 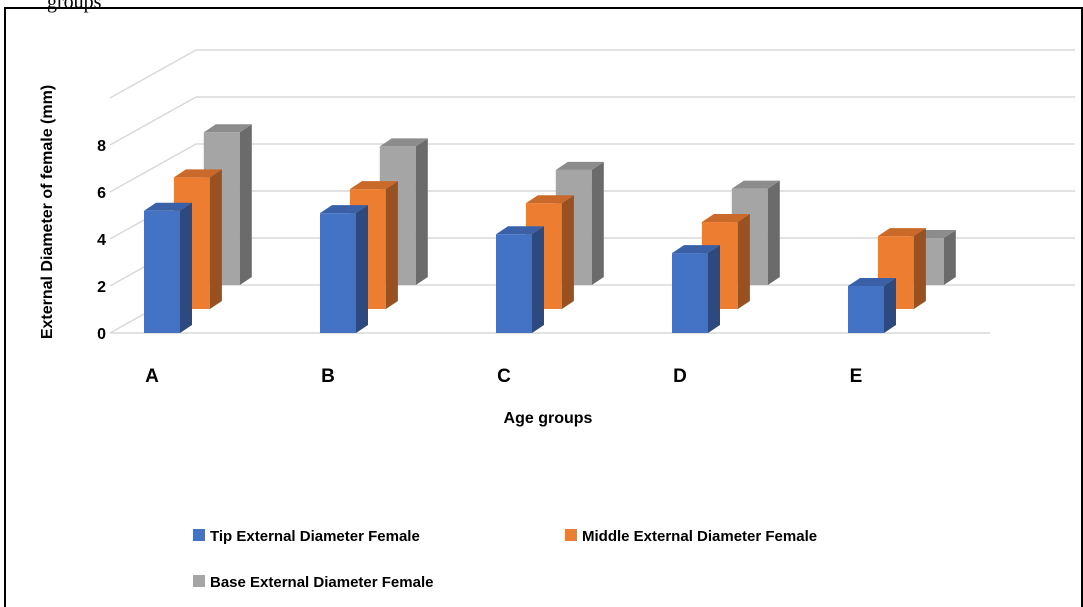 I want to click on x-tick-label: D, so click(x=680, y=376).